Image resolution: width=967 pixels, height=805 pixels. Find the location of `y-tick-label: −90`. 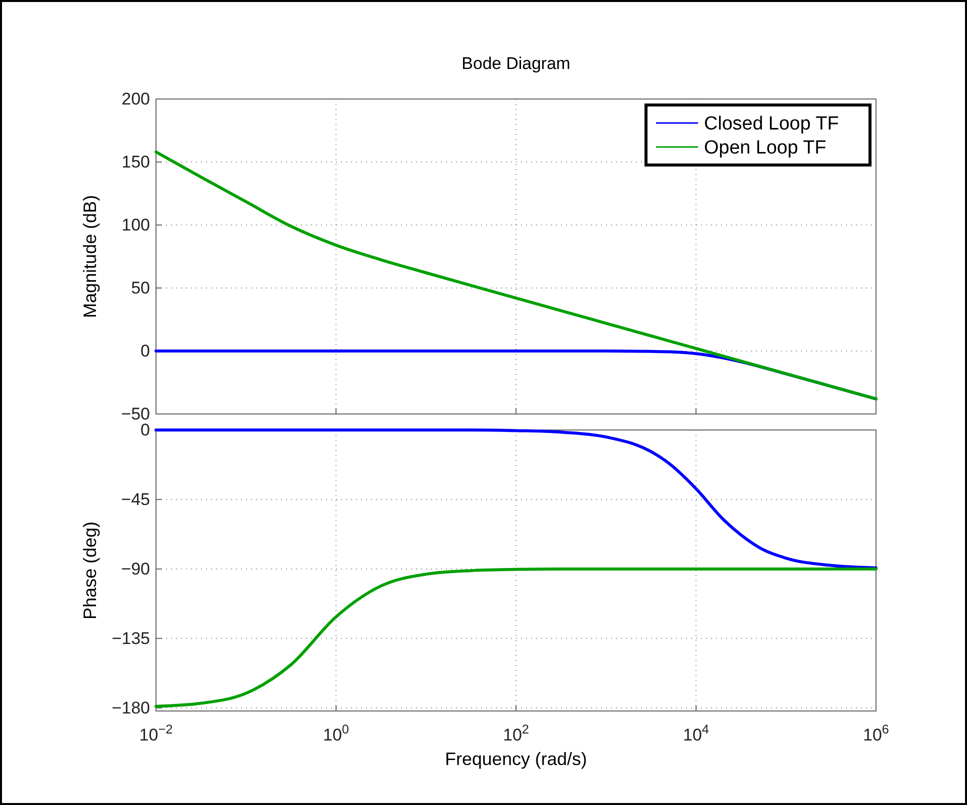

y-tick-label: −90 is located at coordinates (135, 568).